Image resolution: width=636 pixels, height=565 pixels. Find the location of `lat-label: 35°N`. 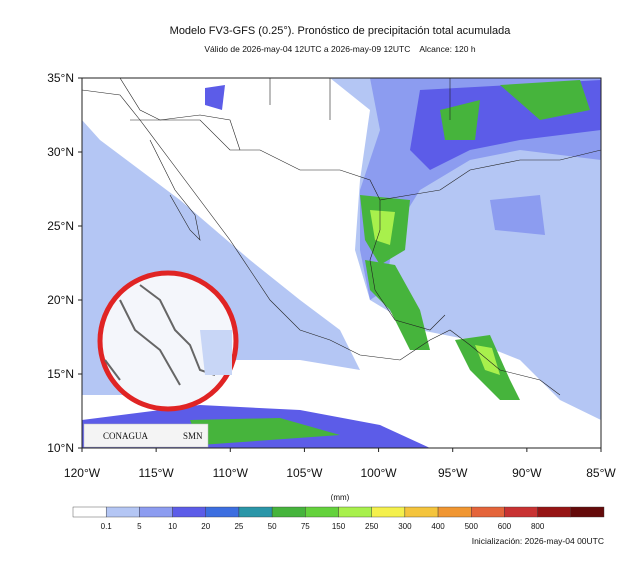

lat-label: 35°N is located at coordinates (60, 78).